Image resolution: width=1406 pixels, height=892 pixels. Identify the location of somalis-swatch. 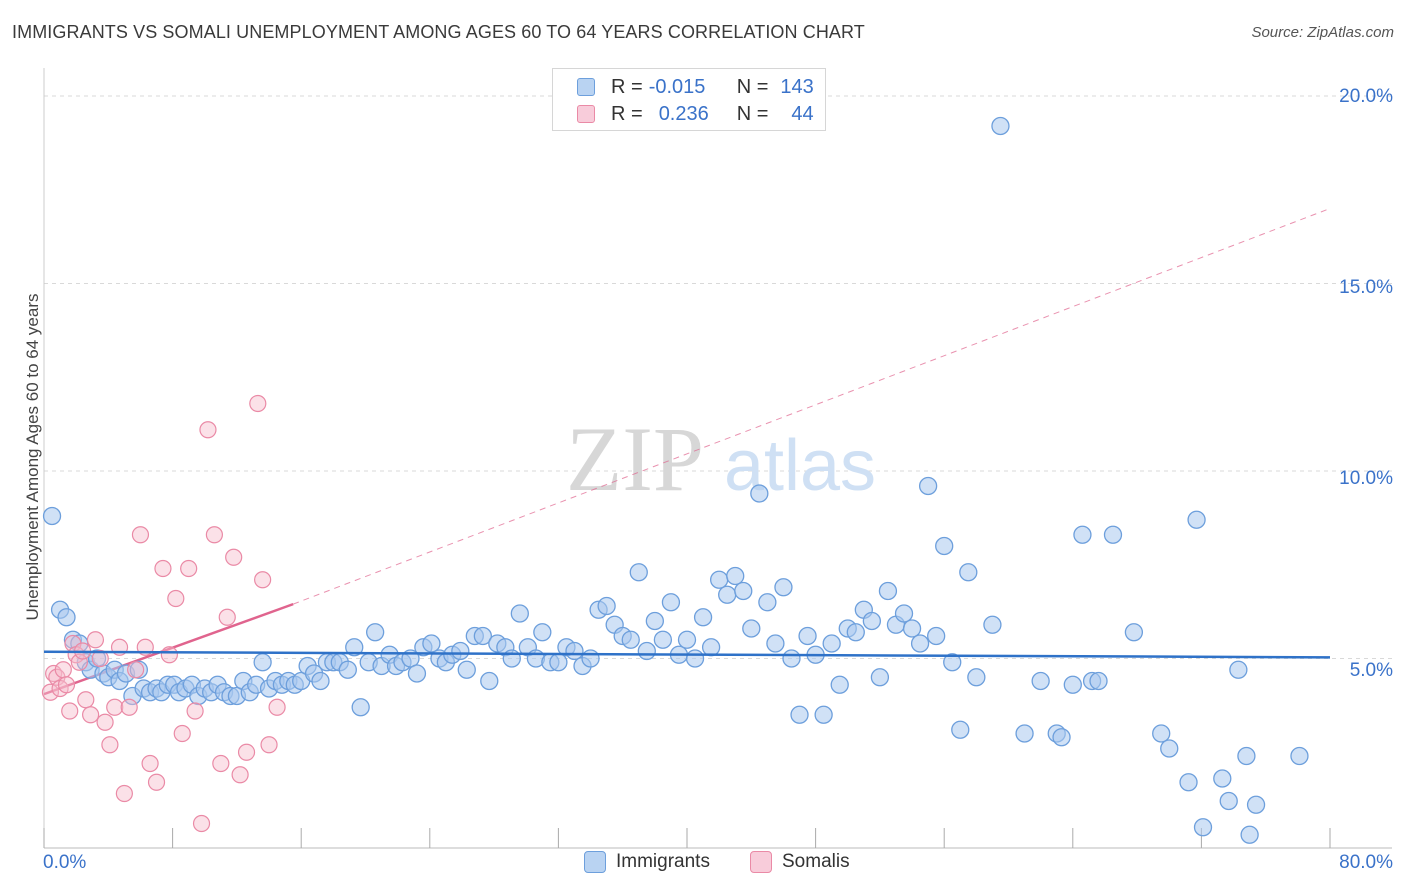
(586, 114).